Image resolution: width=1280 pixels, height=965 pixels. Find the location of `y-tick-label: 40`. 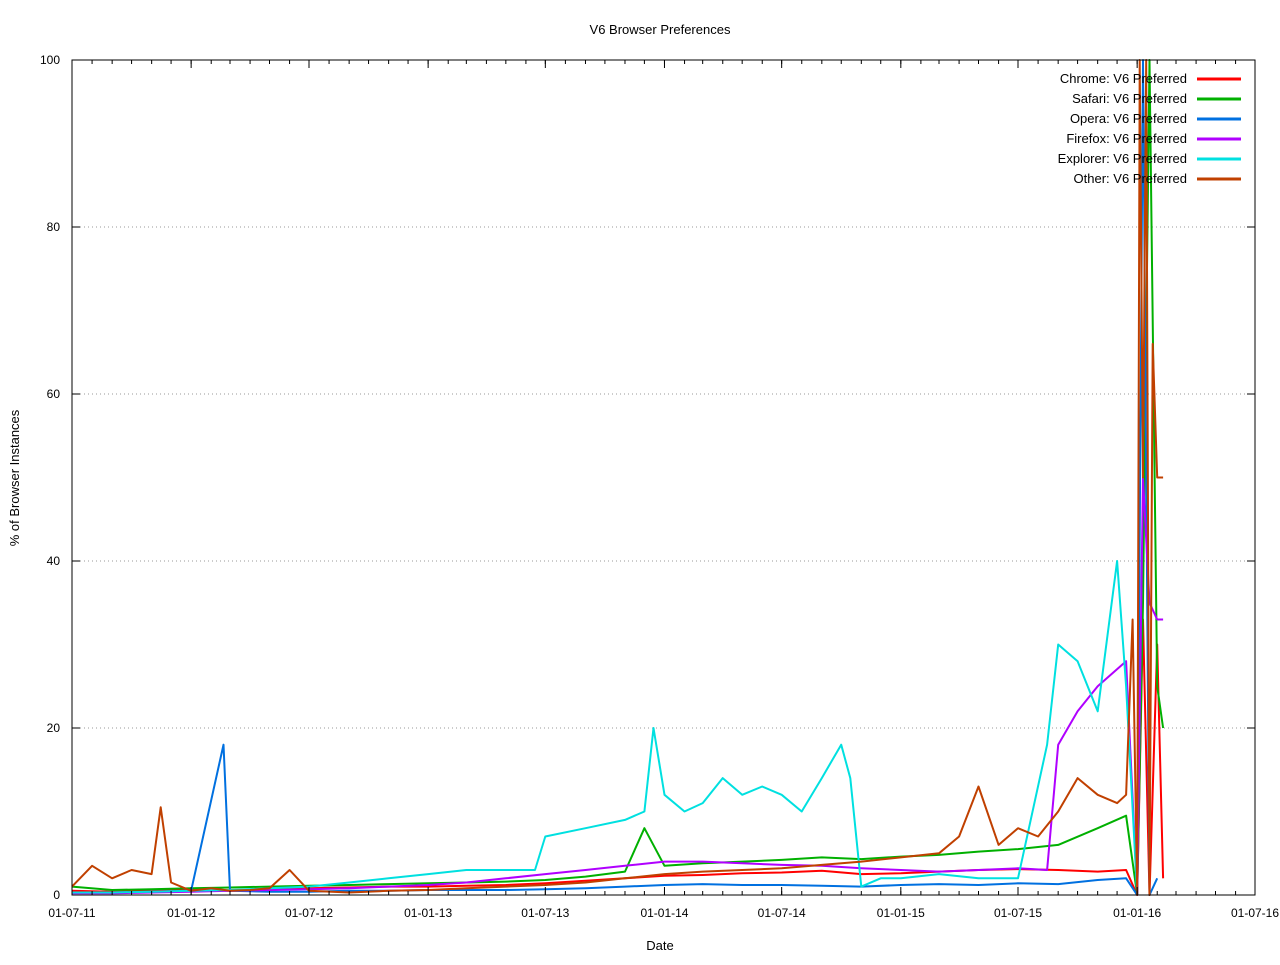

y-tick-label: 40 is located at coordinates (54, 561).